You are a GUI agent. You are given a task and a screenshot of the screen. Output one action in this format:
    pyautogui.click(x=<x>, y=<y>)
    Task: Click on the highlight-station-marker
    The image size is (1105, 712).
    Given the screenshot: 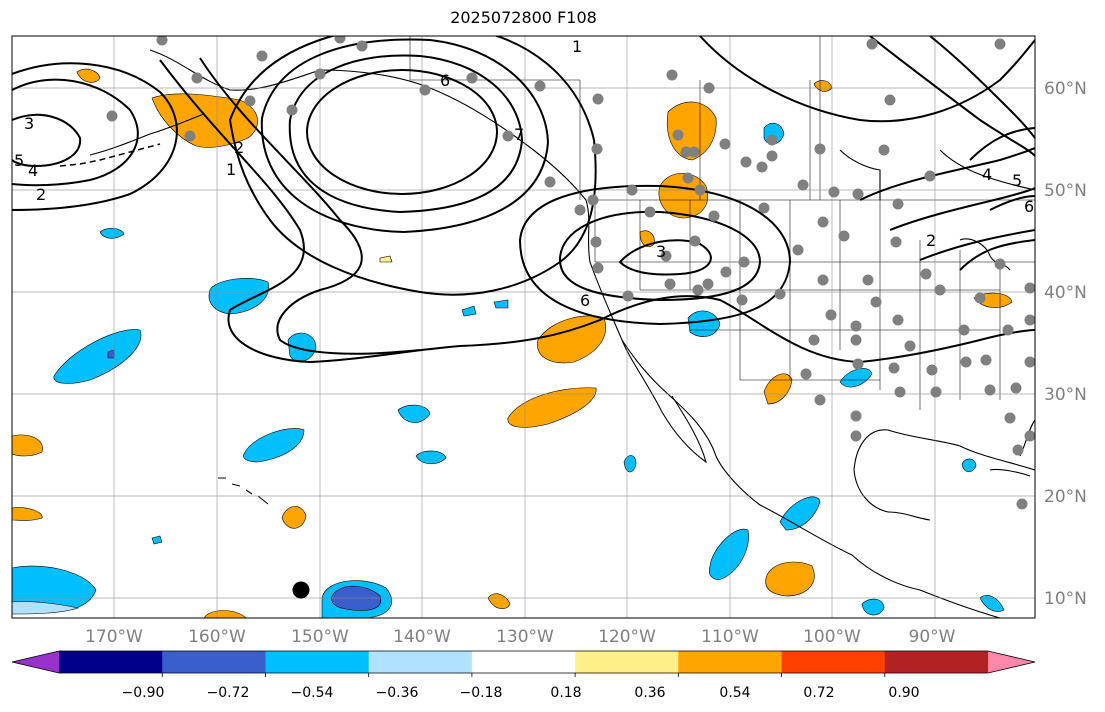 What is the action you would take?
    pyautogui.click(x=301, y=590)
    